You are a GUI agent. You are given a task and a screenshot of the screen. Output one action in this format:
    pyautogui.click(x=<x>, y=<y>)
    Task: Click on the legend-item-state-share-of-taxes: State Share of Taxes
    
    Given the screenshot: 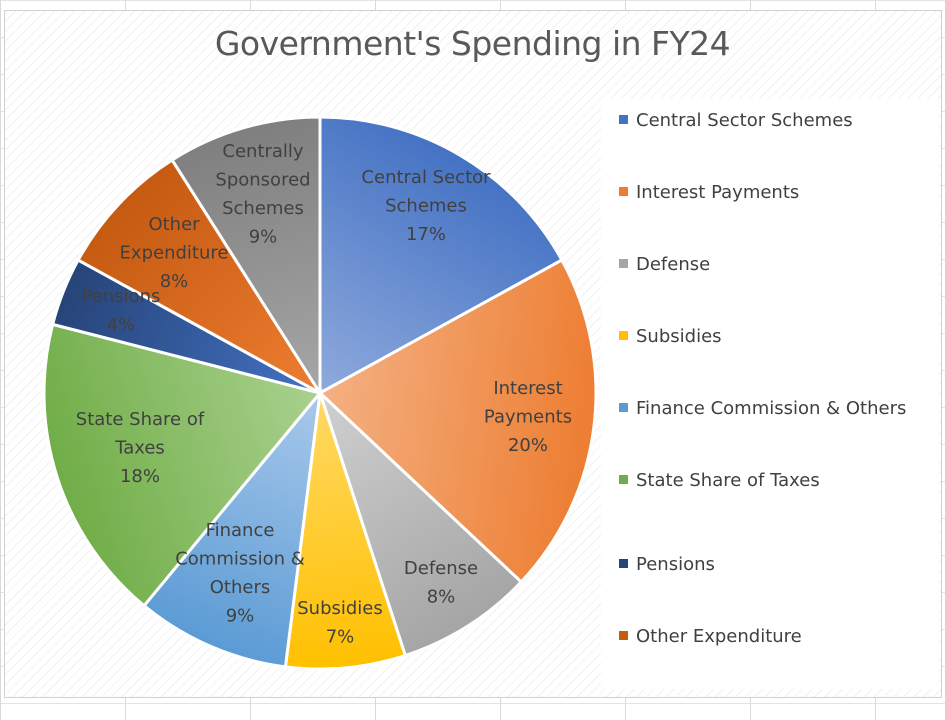 What is the action you would take?
    pyautogui.click(x=774, y=481)
    